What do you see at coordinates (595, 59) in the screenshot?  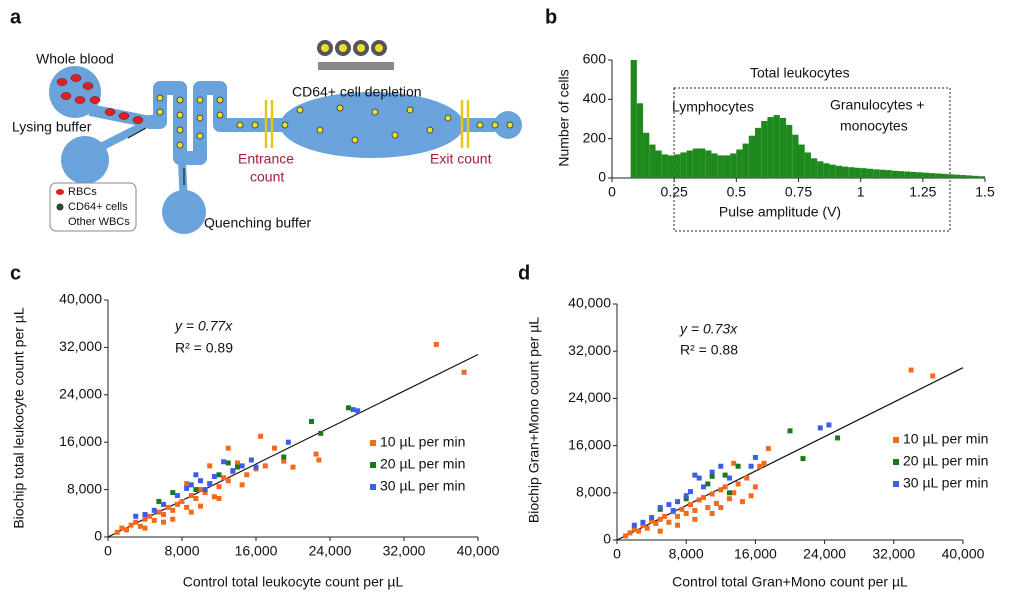 I see `y-tick-label: 600` at bounding box center [595, 59].